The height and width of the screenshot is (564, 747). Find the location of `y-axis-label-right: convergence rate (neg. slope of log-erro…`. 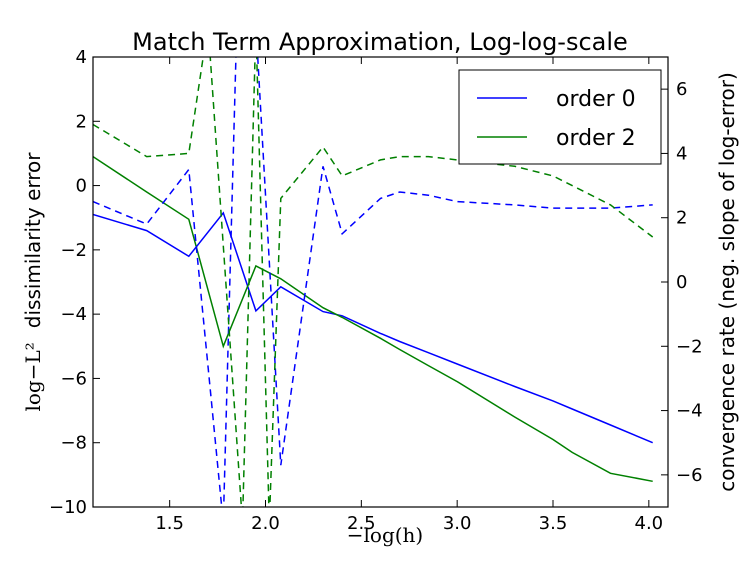

y-axis-label-right: convergence rate (neg. slope of log-erro… is located at coordinates (727, 282).